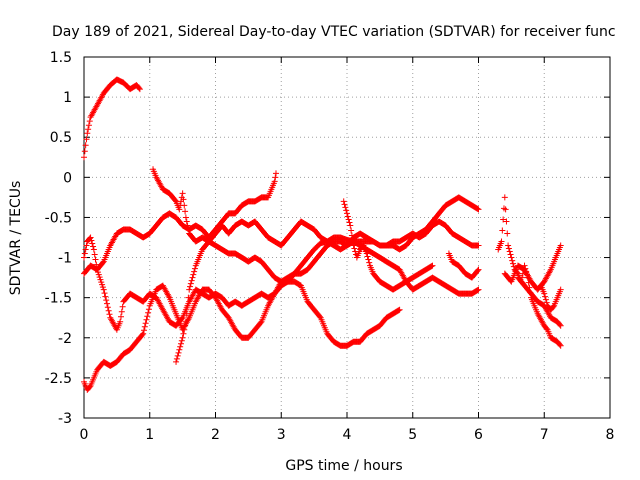 The height and width of the screenshot is (480, 640). Describe the element at coordinates (16, 238) in the screenshot. I see `y-axis-label: SDTVAR / TECUs` at that location.